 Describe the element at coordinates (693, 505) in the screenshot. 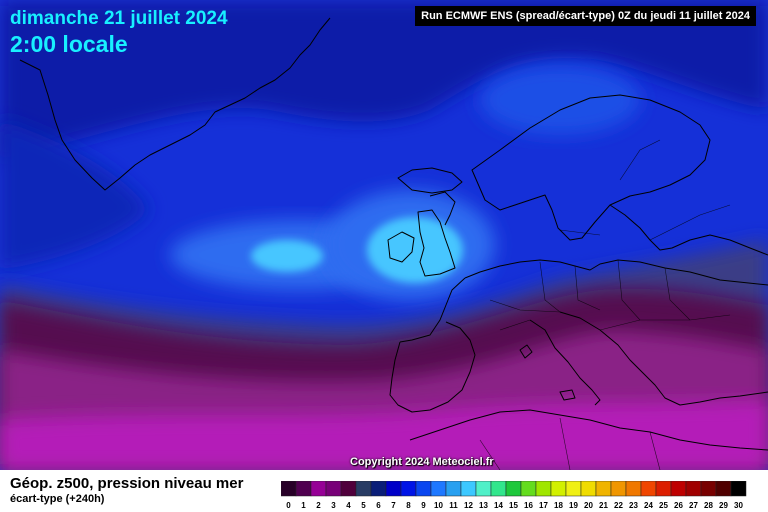

I see `scale-label: 27` at that location.